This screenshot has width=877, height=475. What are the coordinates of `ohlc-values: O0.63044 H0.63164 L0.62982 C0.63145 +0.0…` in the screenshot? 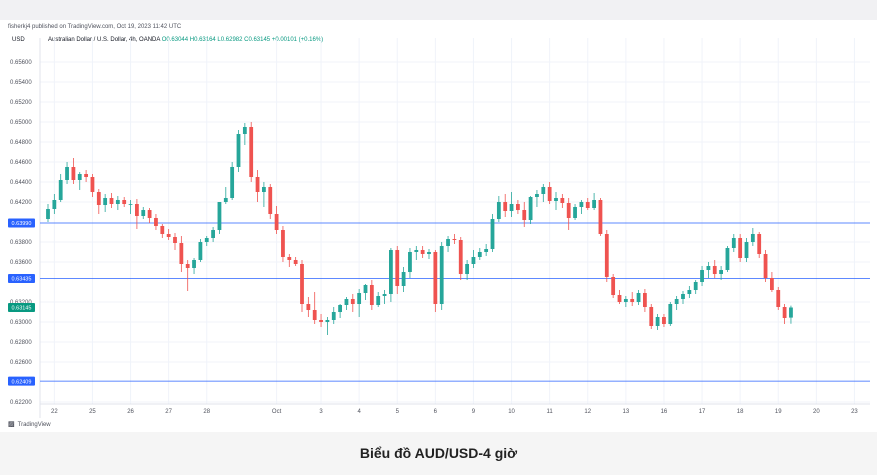 It's located at (242, 40).